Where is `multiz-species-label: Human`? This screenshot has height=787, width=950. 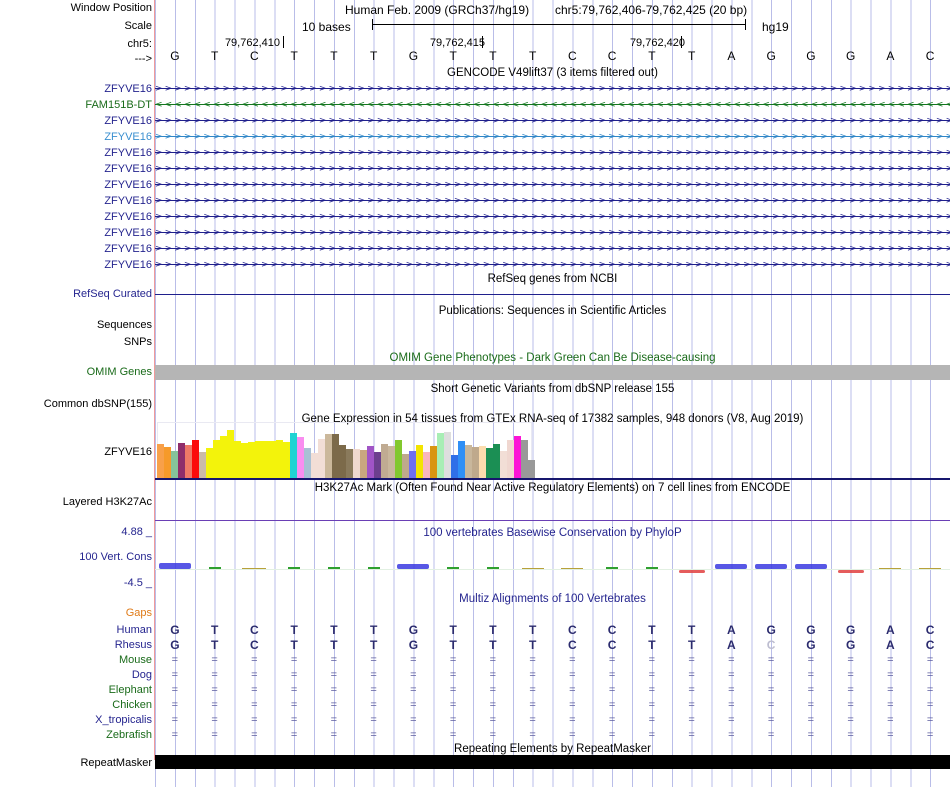
multiz-species-label: Human is located at coordinates (134, 630).